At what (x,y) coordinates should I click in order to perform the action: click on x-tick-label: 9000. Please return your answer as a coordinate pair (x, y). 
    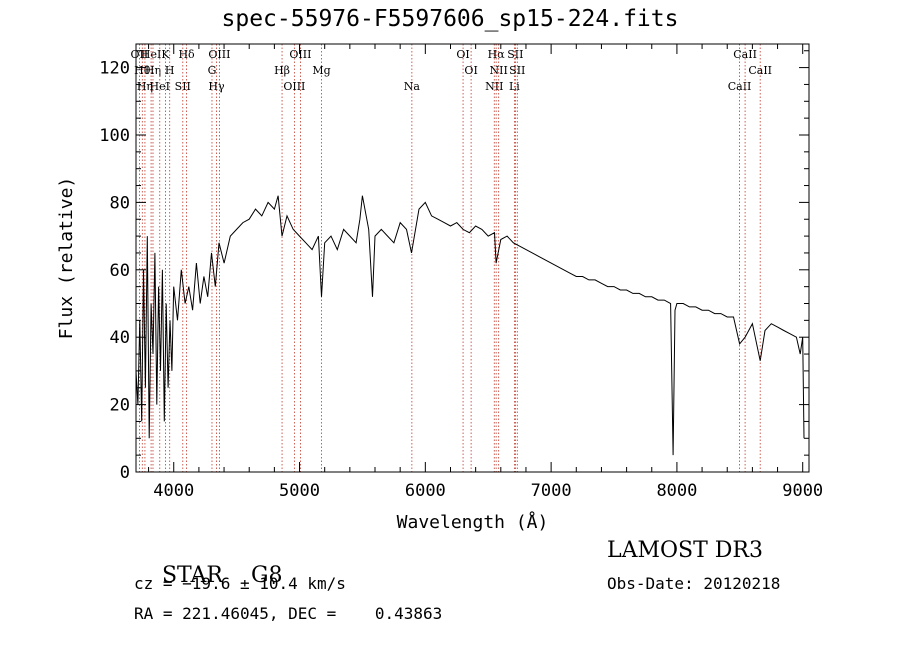
    Looking at the image, I should click on (802, 491).